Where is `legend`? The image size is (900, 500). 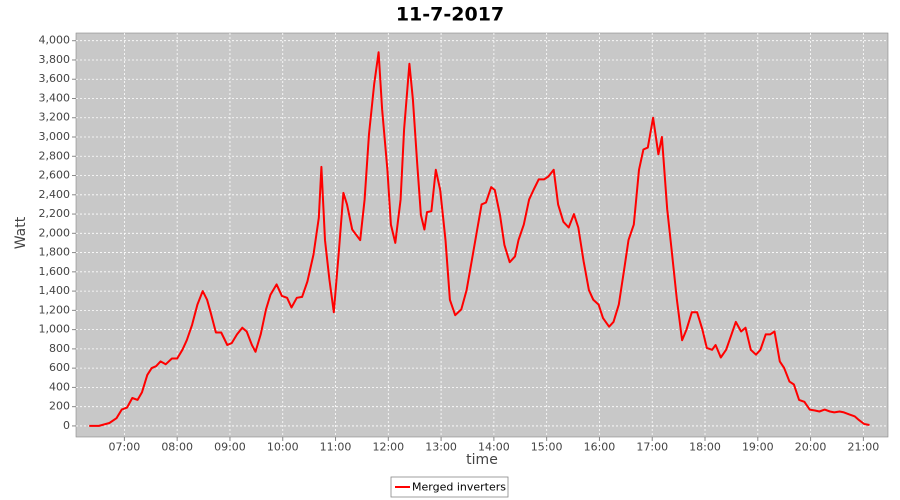
legend is located at coordinates (449, 487).